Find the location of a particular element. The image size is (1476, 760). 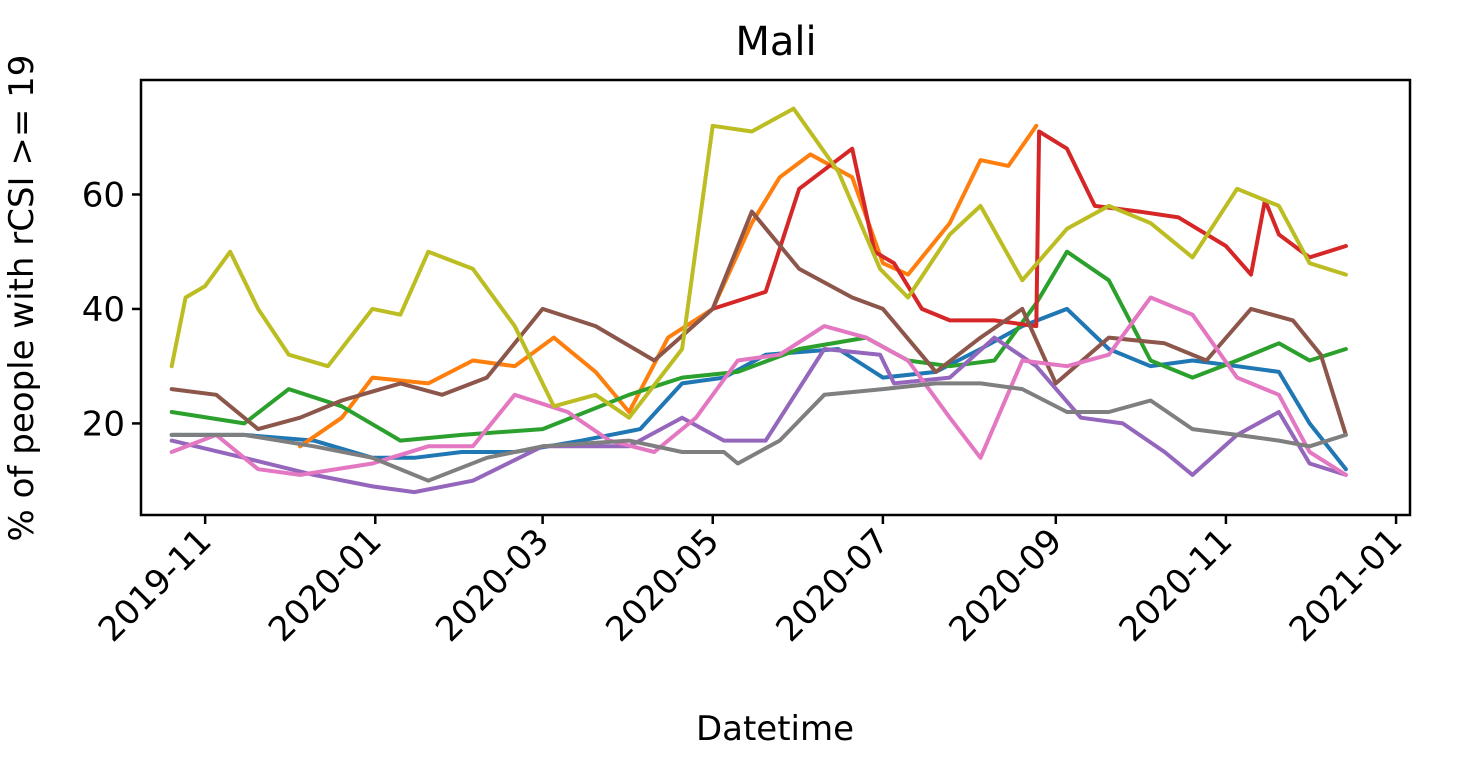

x-tick-label: 2020-01 is located at coordinates (325, 585).